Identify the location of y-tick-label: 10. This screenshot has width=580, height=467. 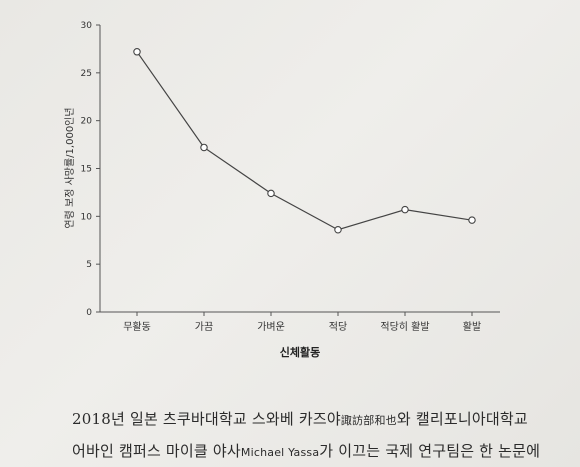
(87, 217).